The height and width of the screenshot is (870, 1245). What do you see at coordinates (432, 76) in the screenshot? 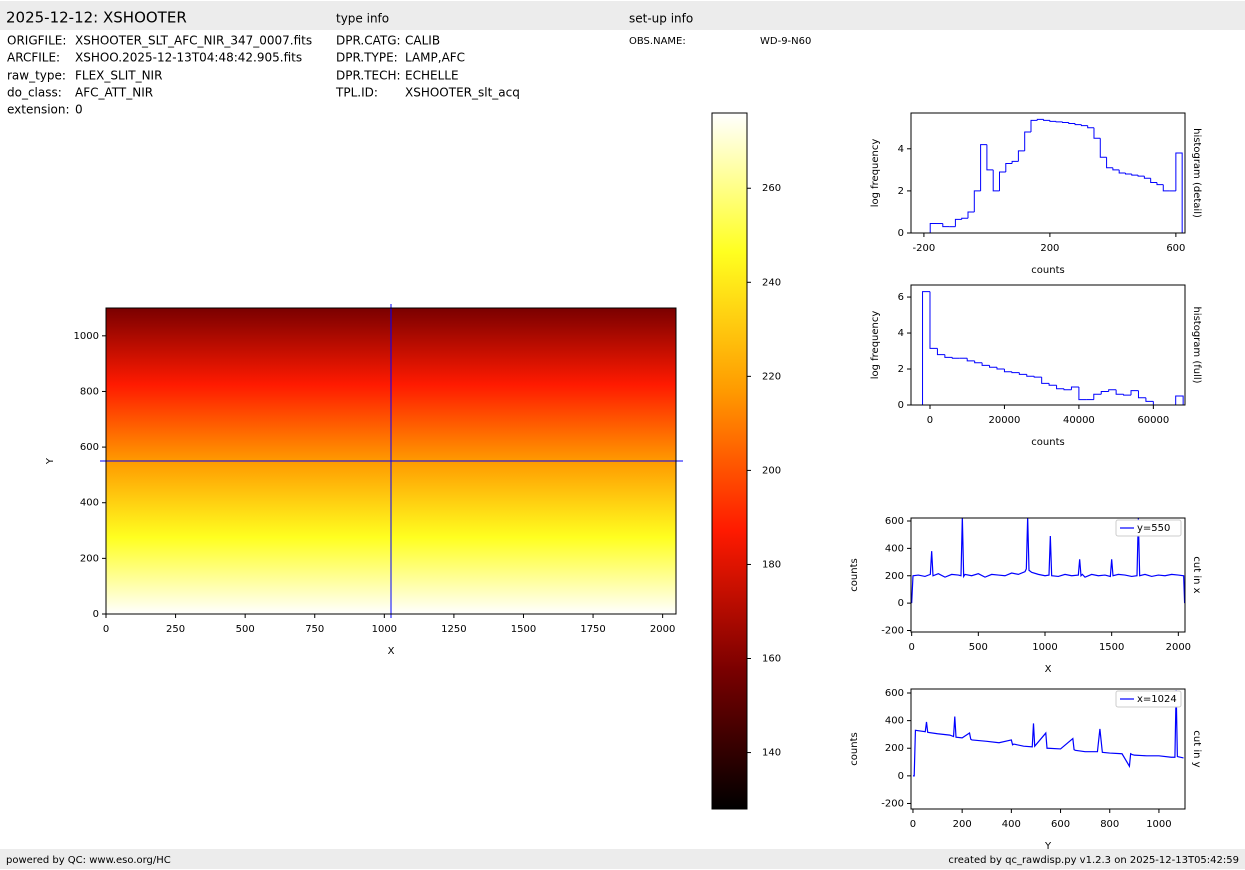
I see `info-value: ECHELLE` at bounding box center [432, 76].